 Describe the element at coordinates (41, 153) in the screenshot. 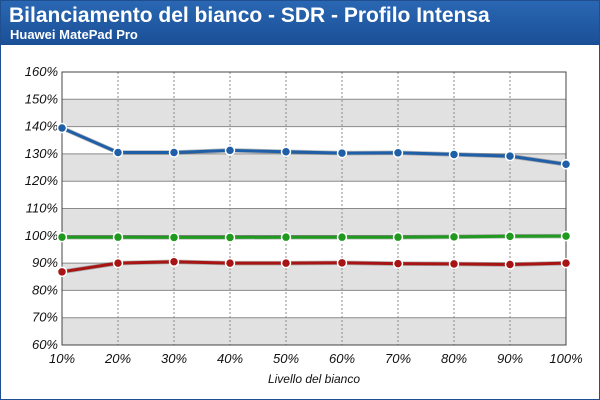

I see `y-tick-label: 130%` at that location.